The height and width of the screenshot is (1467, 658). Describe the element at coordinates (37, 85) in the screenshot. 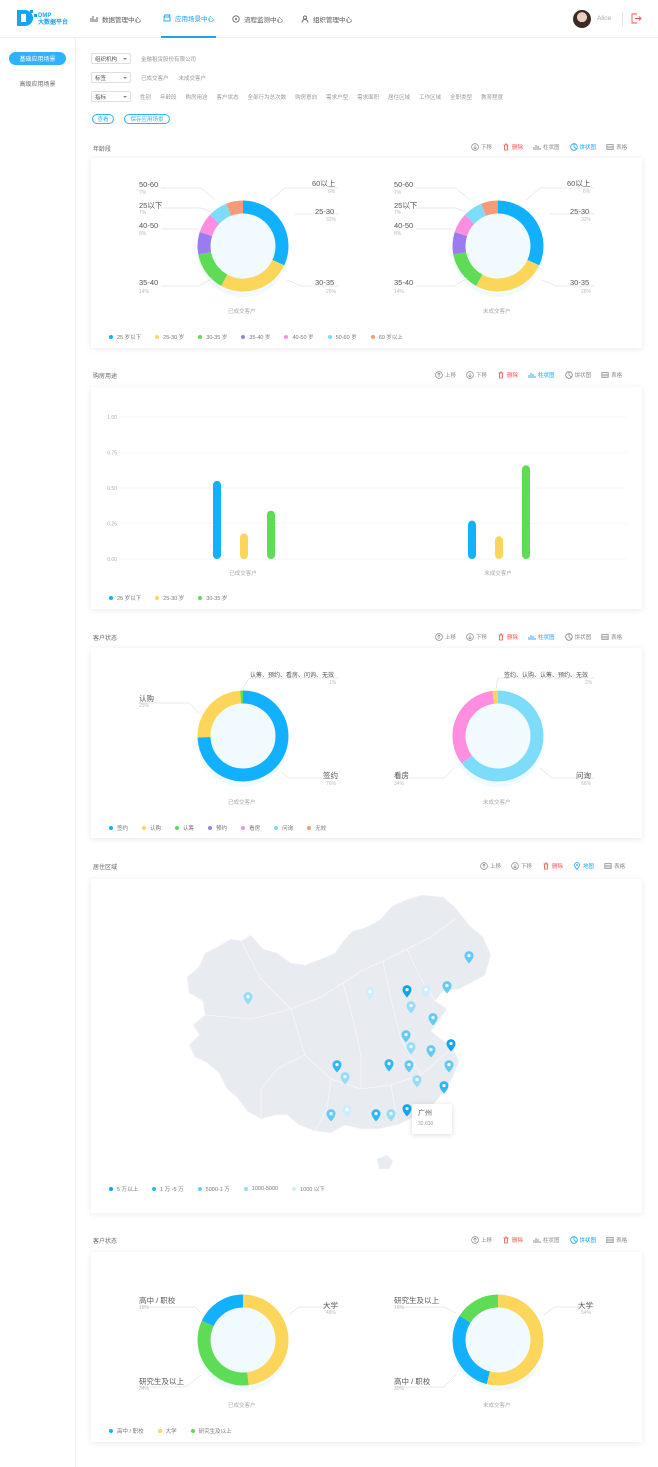

I see `sidebar-item-advanced-scene: 高级应用场景` at that location.